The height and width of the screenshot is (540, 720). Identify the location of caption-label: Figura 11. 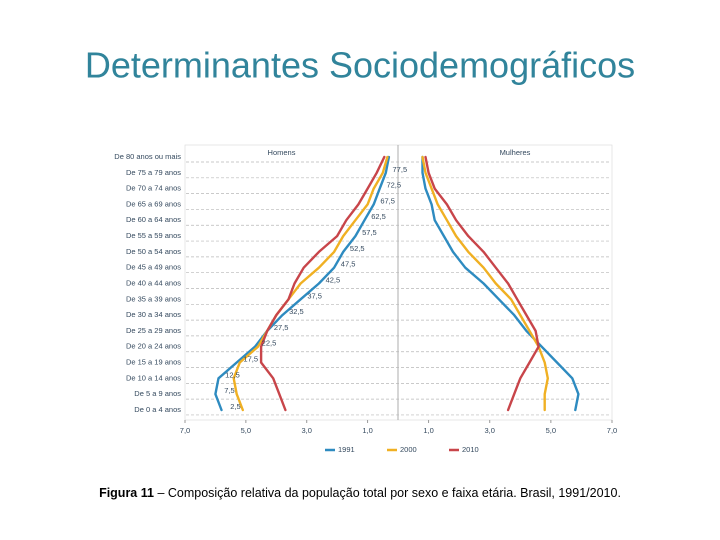
(126, 493).